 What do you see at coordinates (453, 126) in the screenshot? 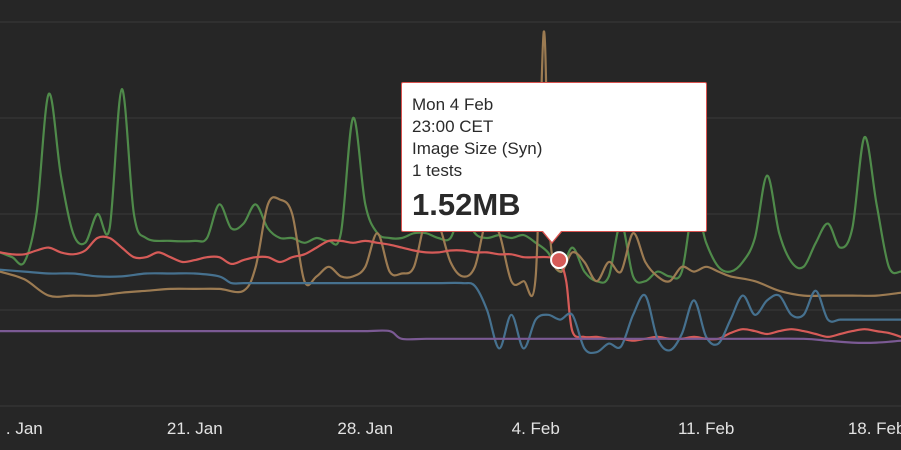
I see `tooltip-time: 23:00 CET` at bounding box center [453, 126].